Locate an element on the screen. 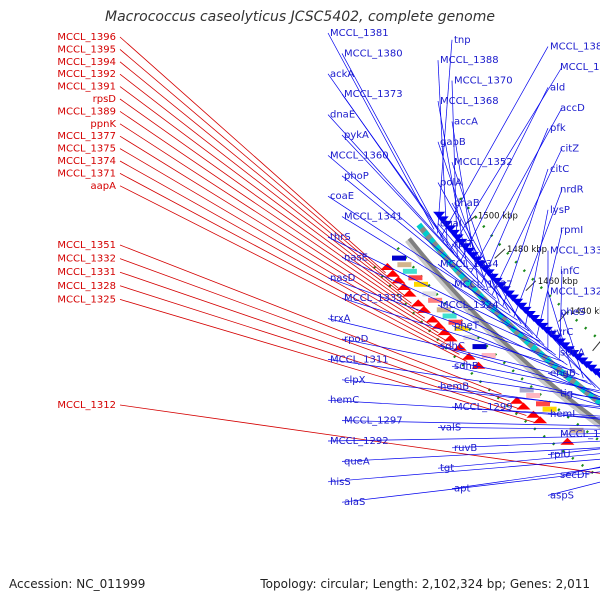 The width and height of the screenshot is (600, 604). reverse-gene-label: hemC is located at coordinates (344, 400).